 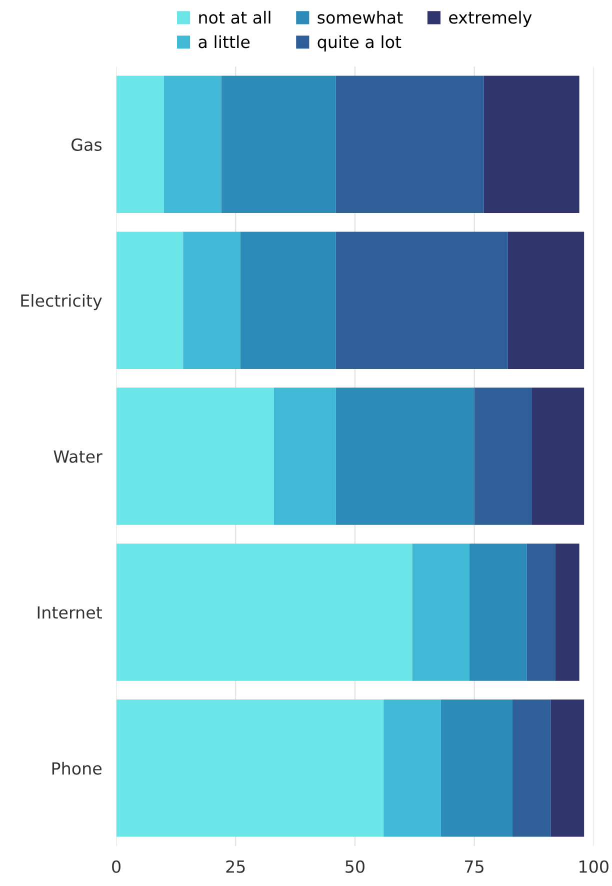 I want to click on legend-label: not at all, so click(x=234, y=17).